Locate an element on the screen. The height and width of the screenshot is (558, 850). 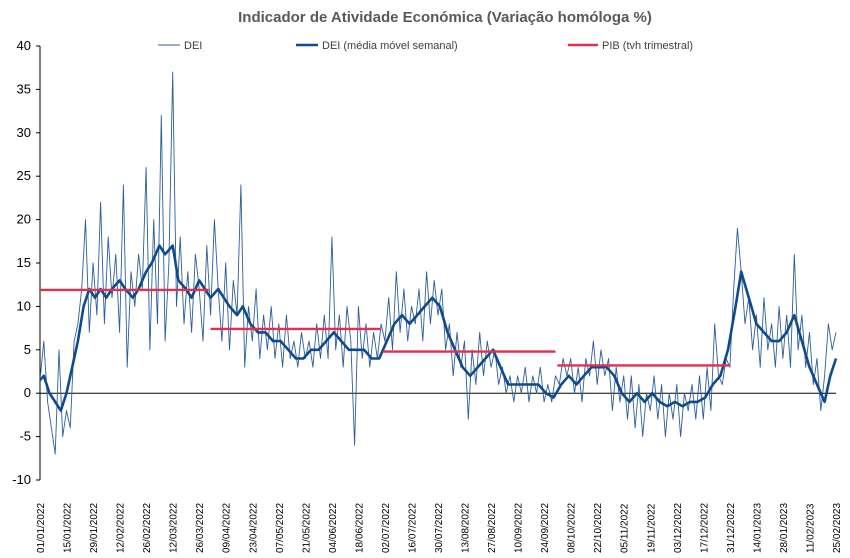
y-tick-label: 10 is located at coordinates (24, 305).